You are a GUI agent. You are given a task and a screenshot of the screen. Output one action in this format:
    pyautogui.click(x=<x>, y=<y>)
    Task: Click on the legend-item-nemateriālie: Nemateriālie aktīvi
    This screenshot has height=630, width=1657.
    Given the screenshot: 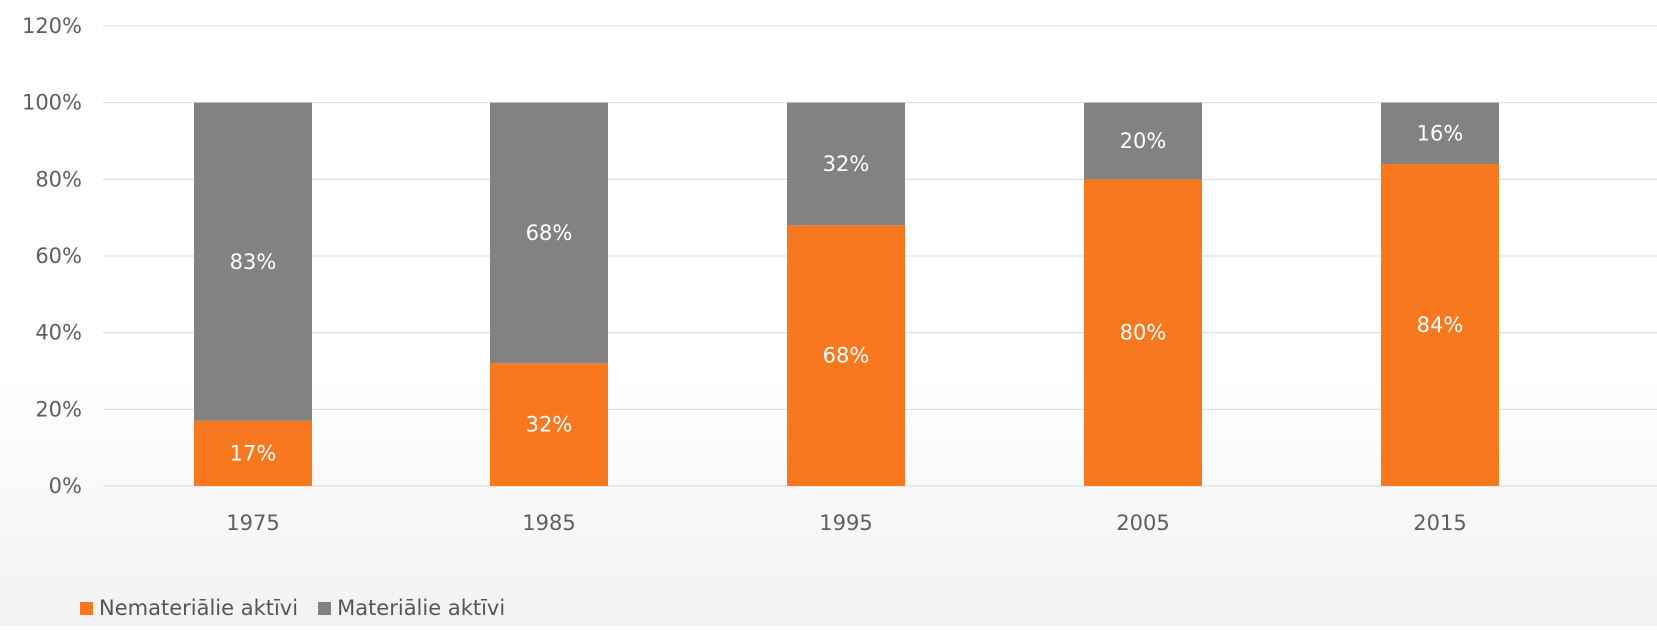 What is the action you would take?
    pyautogui.click(x=189, y=608)
    